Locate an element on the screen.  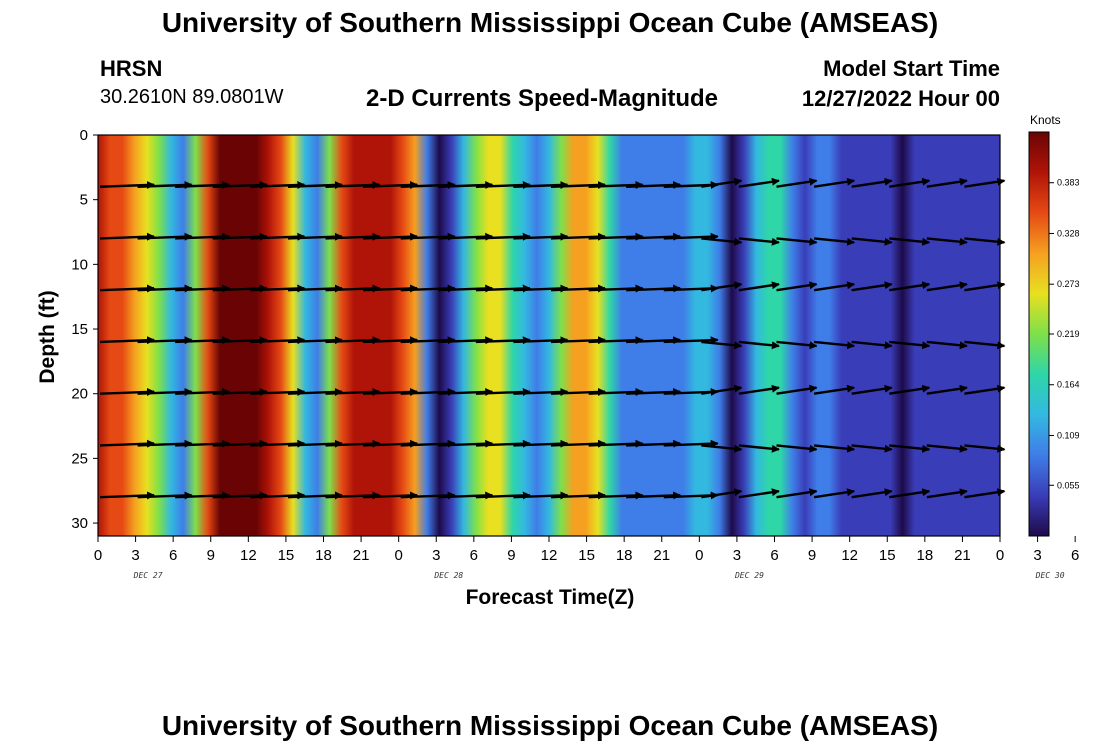
colorbar-tick-label: 0.219 is located at coordinates (1068, 334).